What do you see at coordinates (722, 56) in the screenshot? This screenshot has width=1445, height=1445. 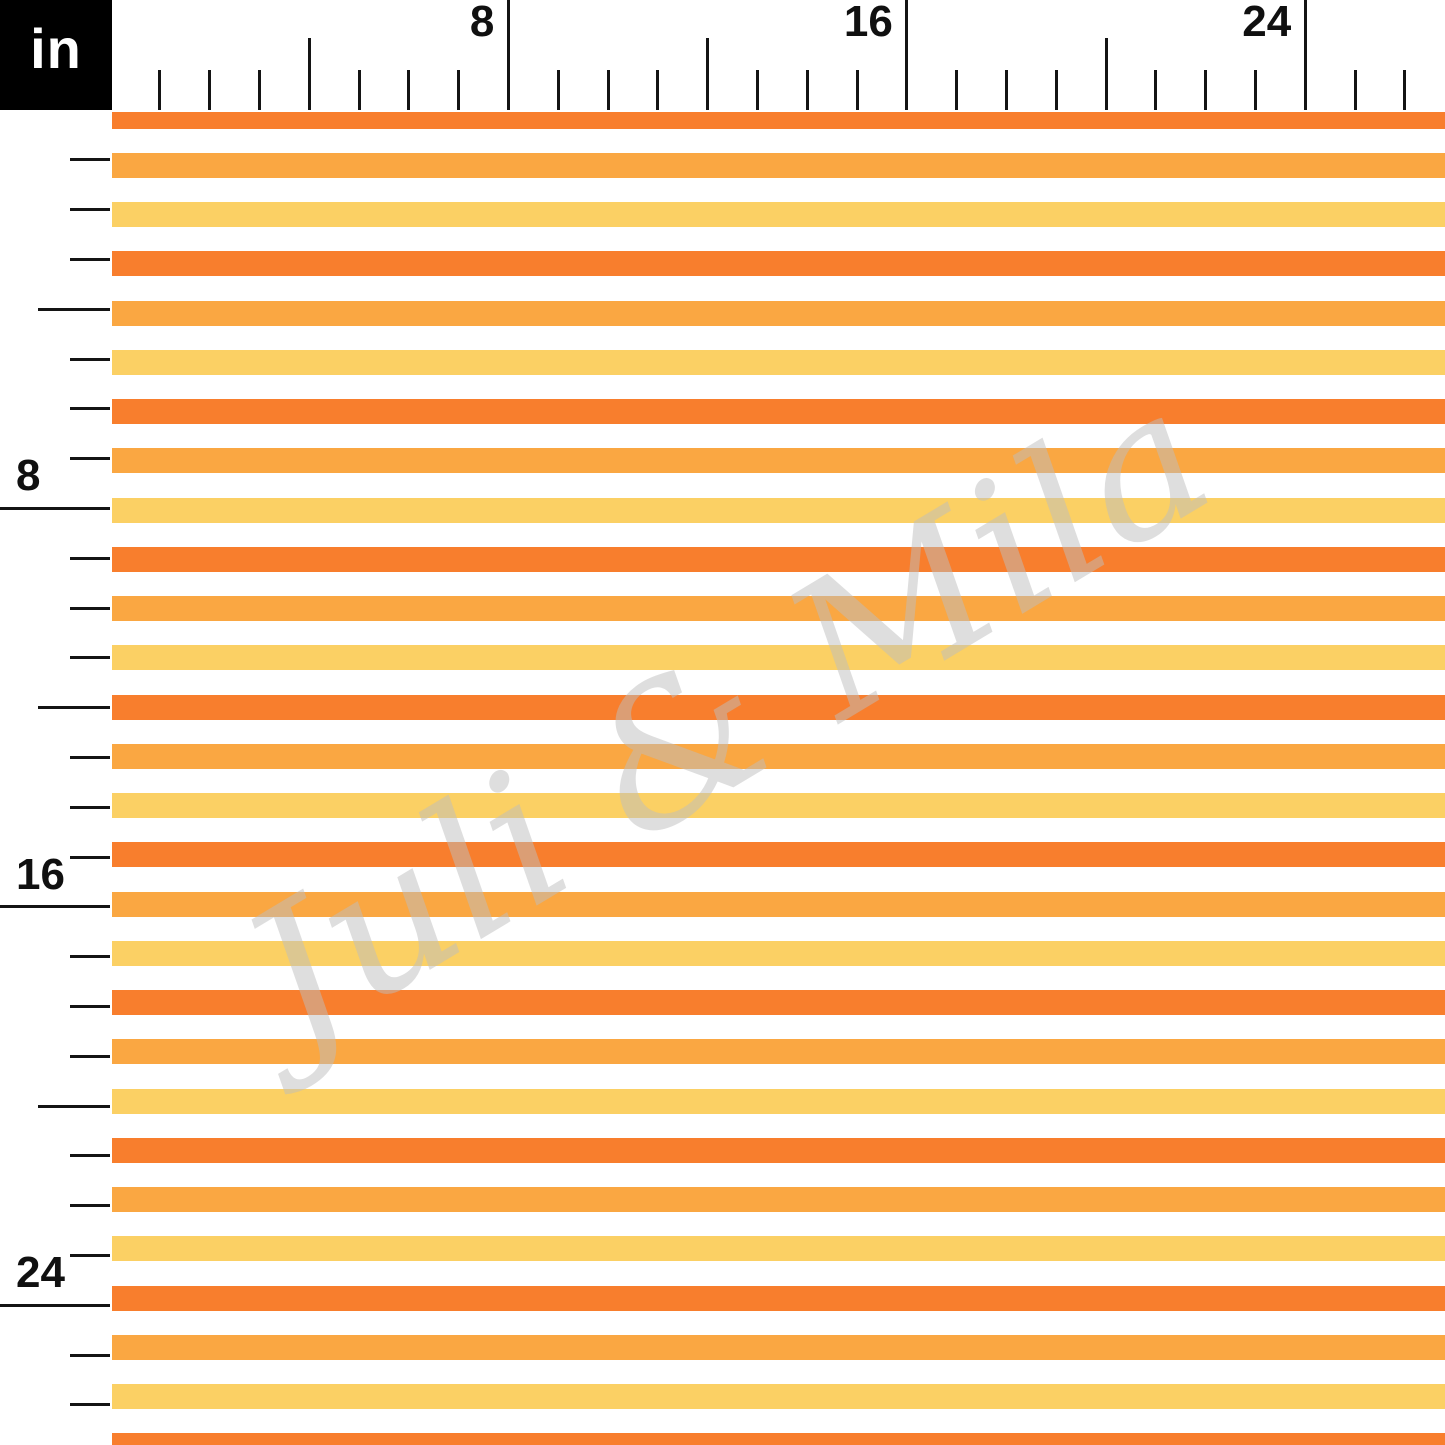 I see `ruler-top: 8 16 24` at bounding box center [722, 56].